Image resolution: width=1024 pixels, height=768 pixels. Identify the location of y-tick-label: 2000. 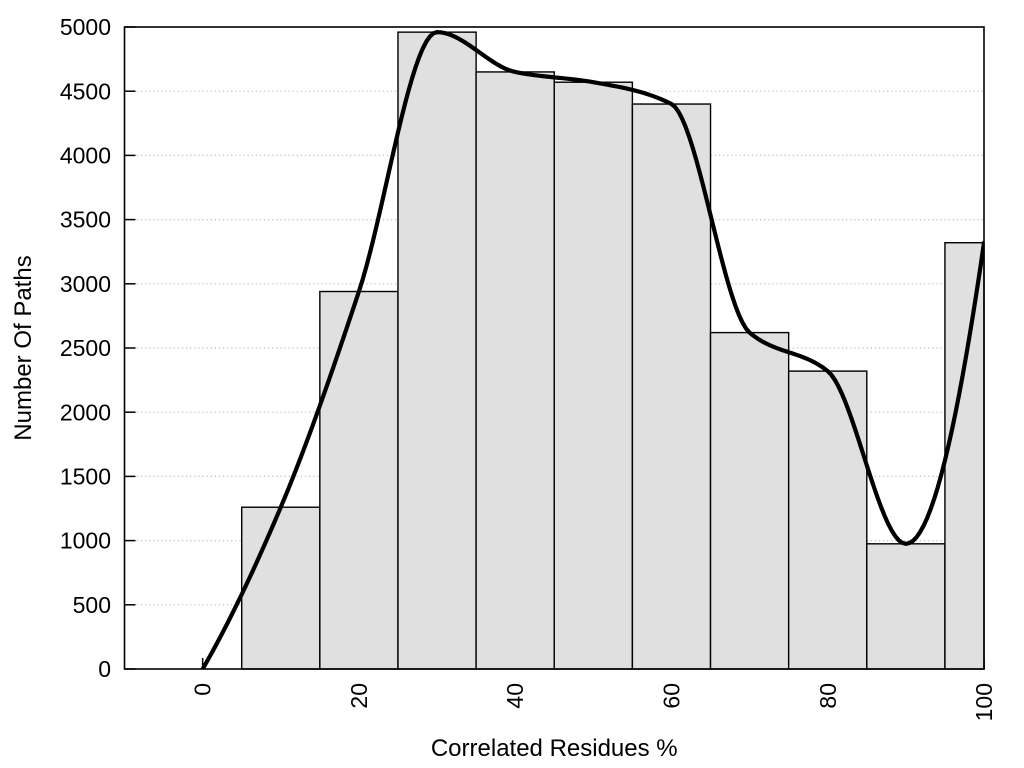
(85, 412).